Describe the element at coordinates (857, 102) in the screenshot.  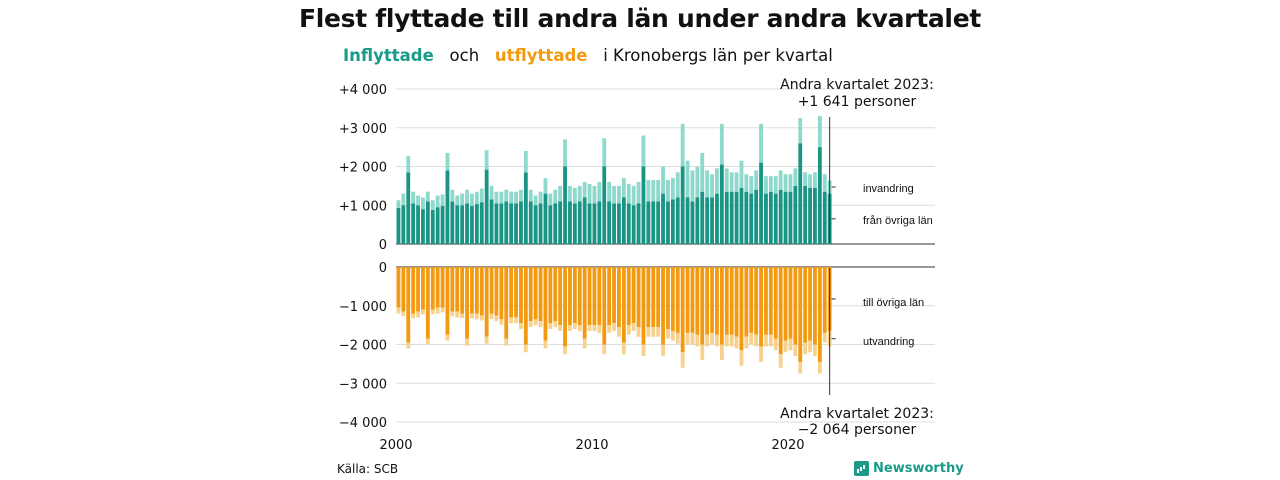
I see `annotation-top-line2: +1 641 personer` at that location.